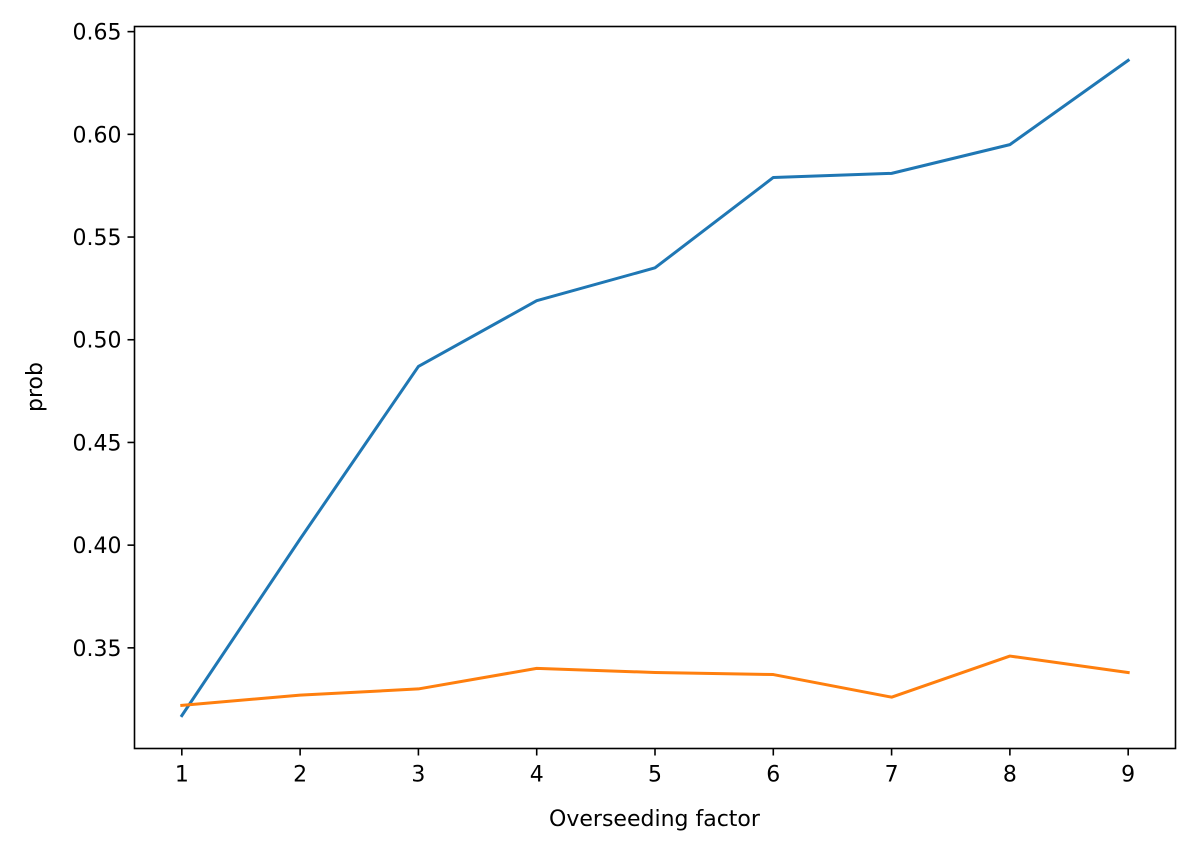 This screenshot has height=851, width=1194. Describe the element at coordinates (97, 341) in the screenshot. I see `y-tick-label: 0.50` at that location.